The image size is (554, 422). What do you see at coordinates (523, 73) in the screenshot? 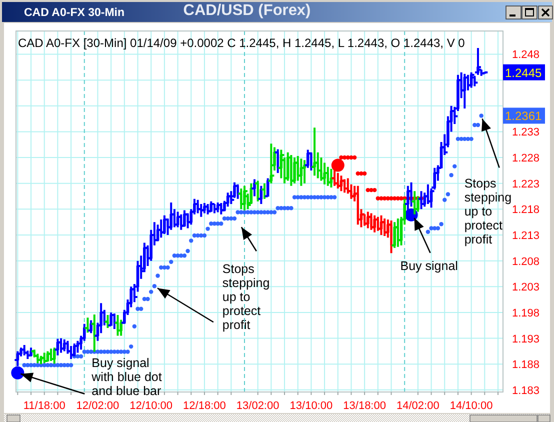
I see `text: 1.2445` at bounding box center [523, 73].